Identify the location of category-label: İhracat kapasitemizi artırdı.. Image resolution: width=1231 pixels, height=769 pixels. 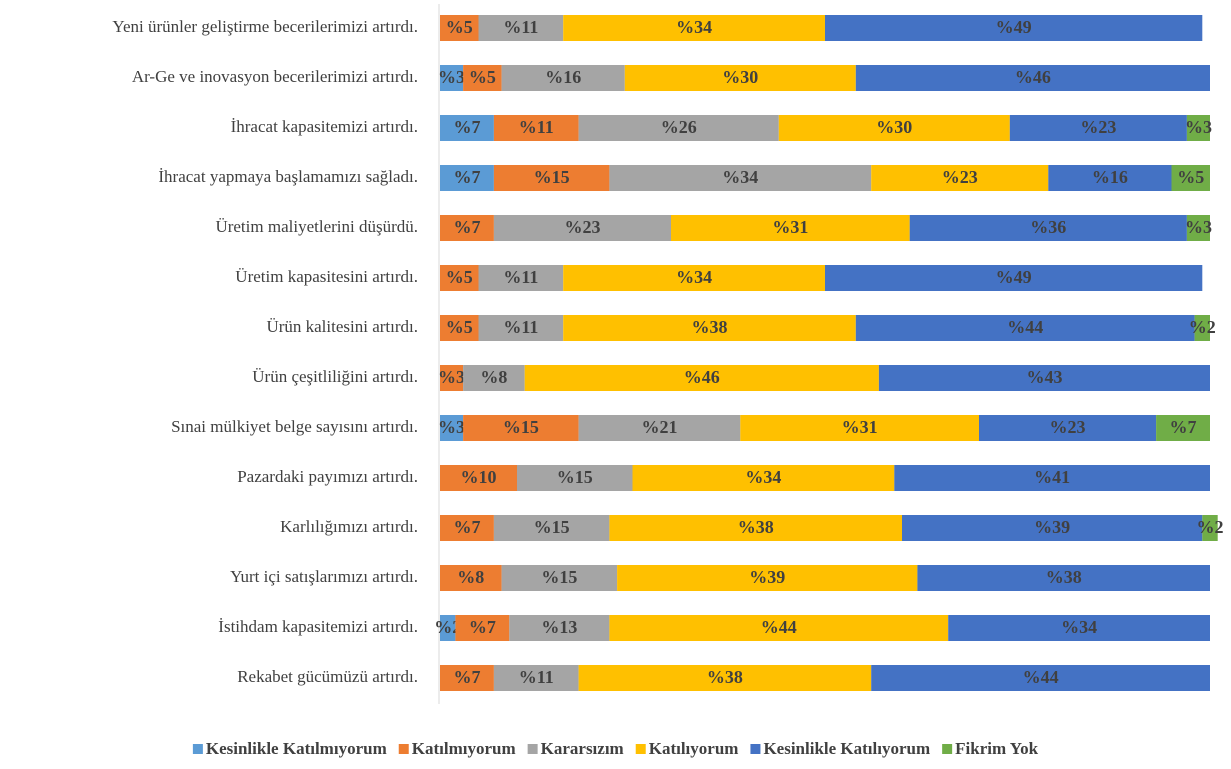
(324, 126).